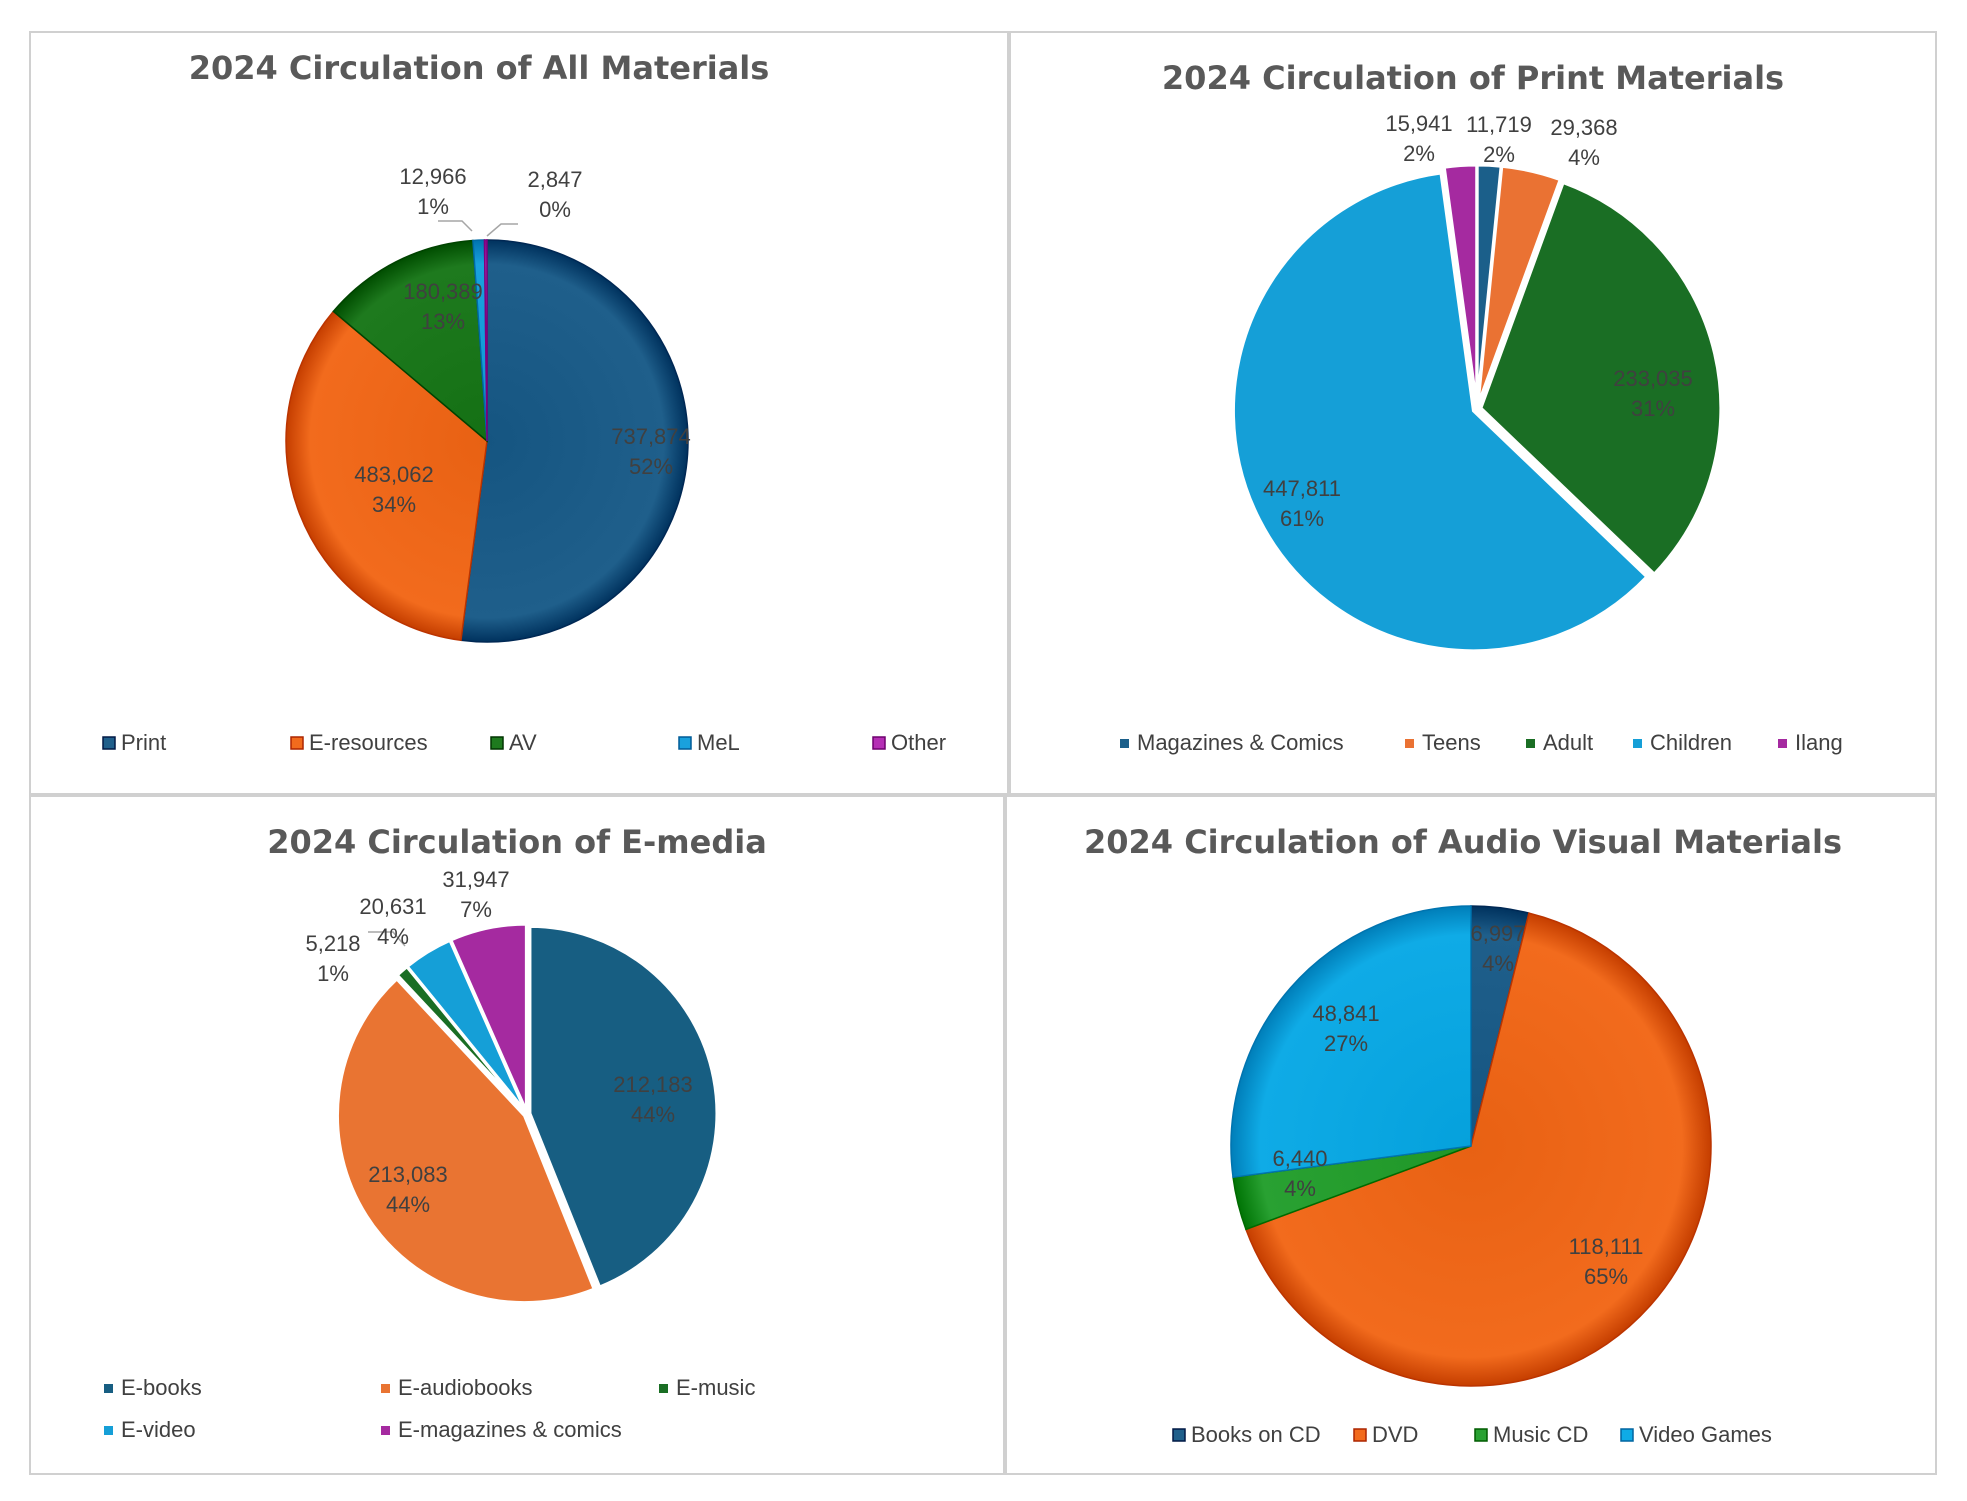  Describe the element at coordinates (1460, 284) in the screenshot. I see `pie-slice-ilang` at that location.